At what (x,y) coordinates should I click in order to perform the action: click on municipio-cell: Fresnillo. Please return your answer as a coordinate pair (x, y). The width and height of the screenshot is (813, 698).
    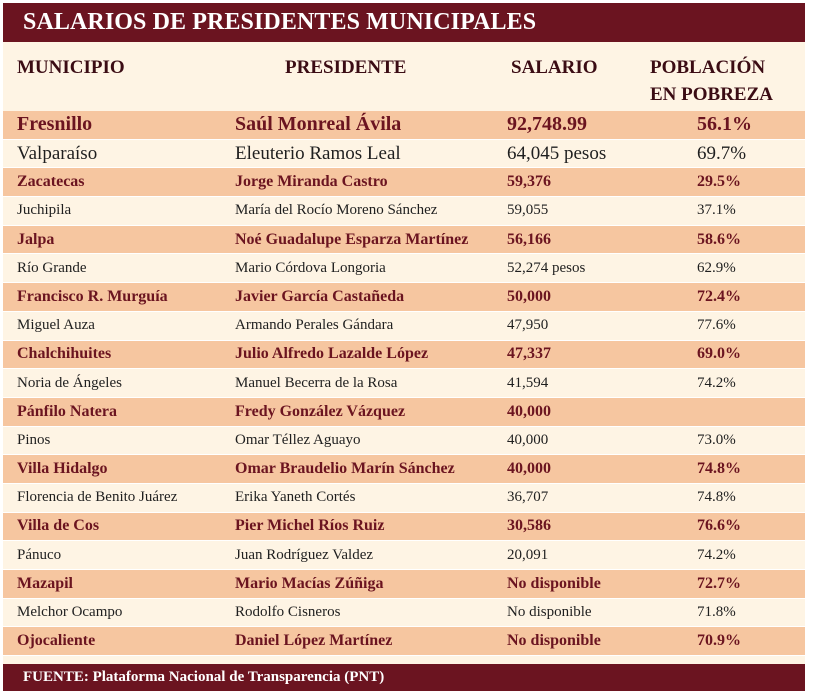
    Looking at the image, I should click on (55, 124).